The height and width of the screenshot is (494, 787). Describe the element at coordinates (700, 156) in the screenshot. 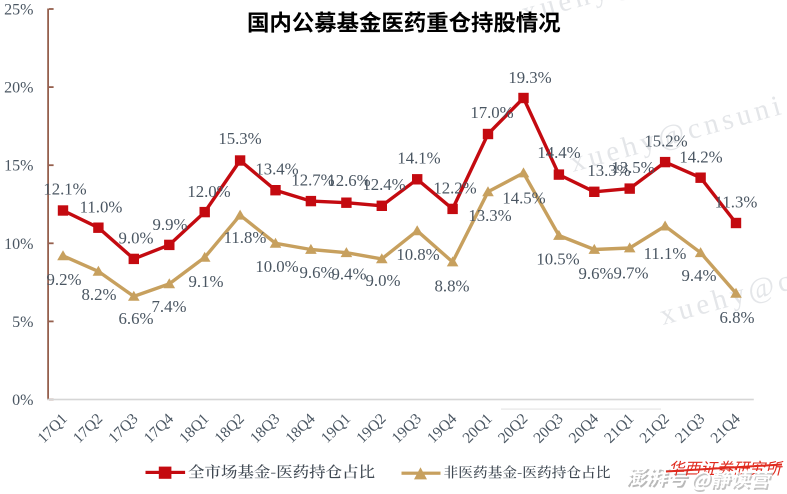

I see `svg-text: 14.2%` at that location.